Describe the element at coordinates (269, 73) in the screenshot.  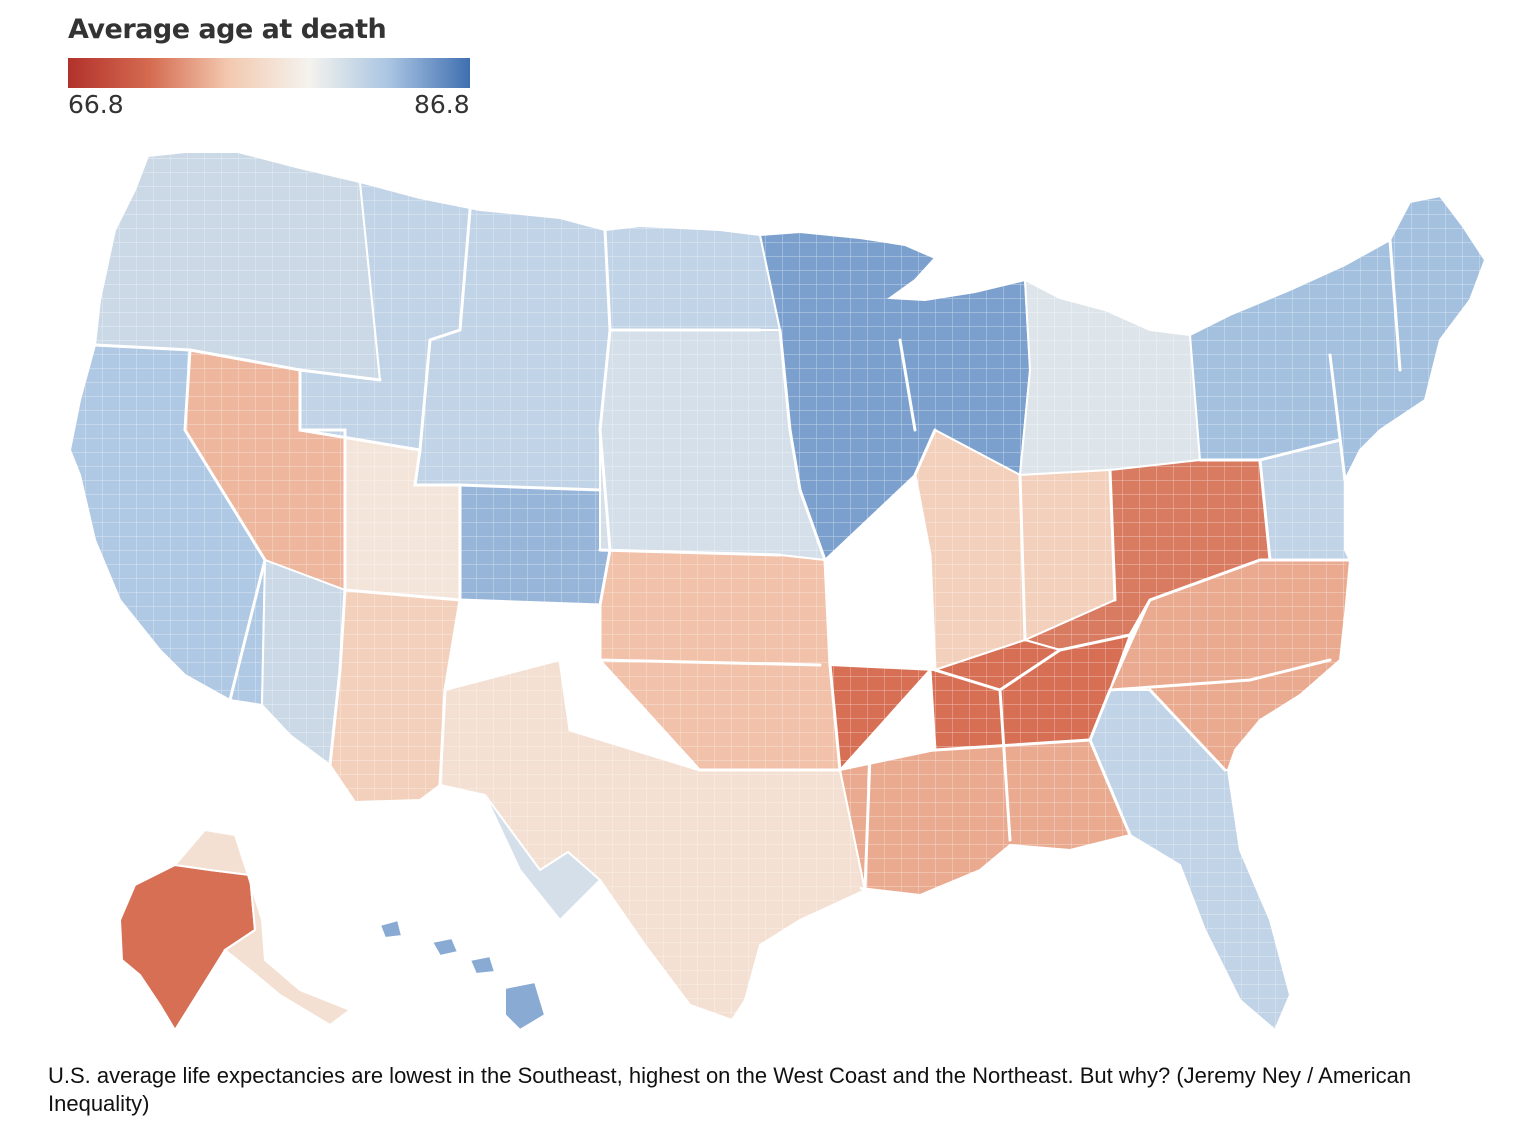
I see `legend-color-bar` at that location.